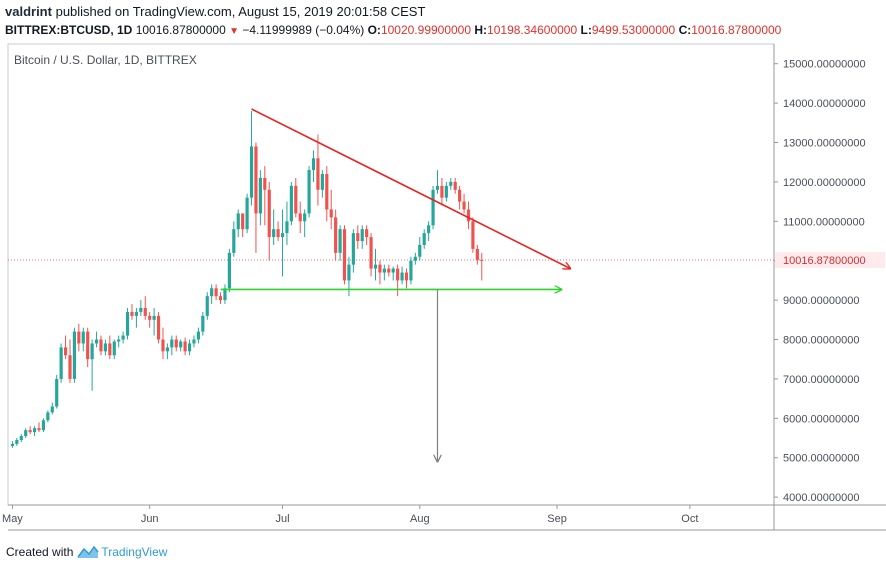  What do you see at coordinates (350, 515) in the screenshot?
I see `time-axis: May Jun Jul Aug Sep Oct` at bounding box center [350, 515].